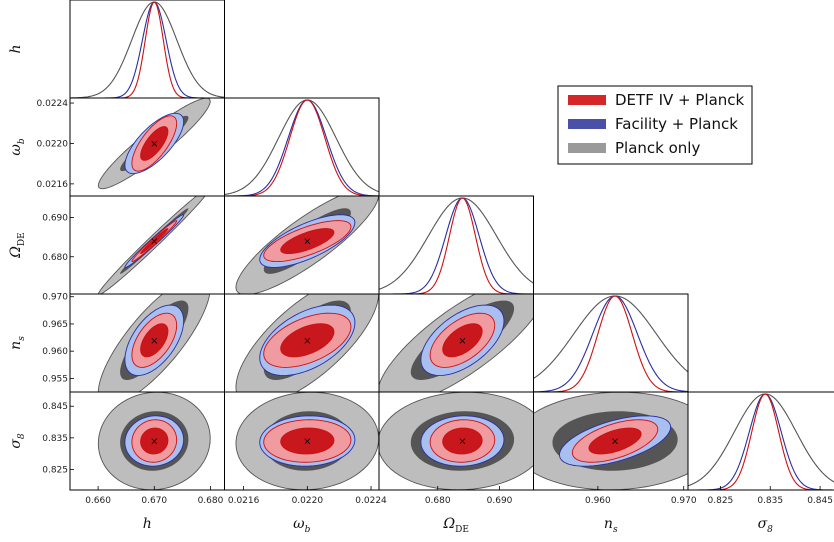  I want to click on x-axis-label-n_s: ns, so click(611, 525).